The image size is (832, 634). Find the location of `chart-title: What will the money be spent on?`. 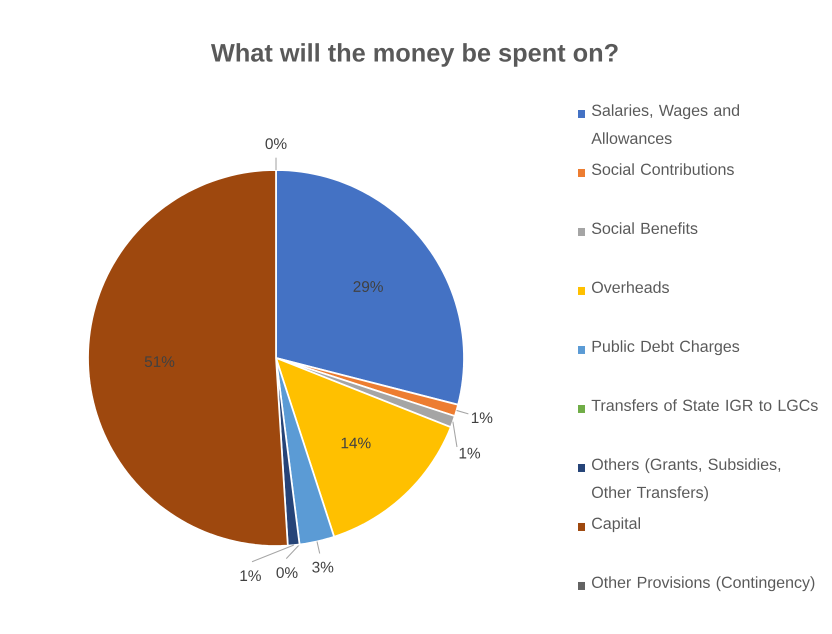

chart-title: What will the money be spent on? is located at coordinates (414, 55).